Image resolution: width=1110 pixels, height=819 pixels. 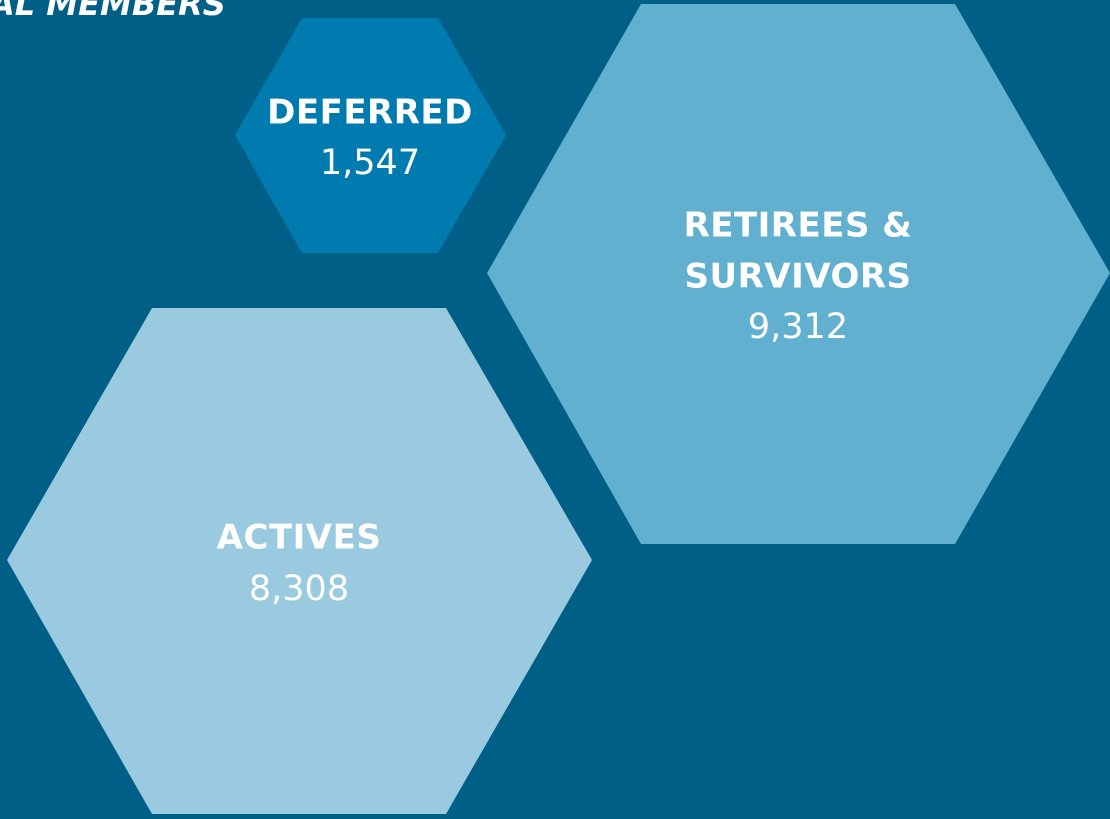 What do you see at coordinates (798, 226) in the screenshot?
I see `group-label: RETIREES &` at bounding box center [798, 226].